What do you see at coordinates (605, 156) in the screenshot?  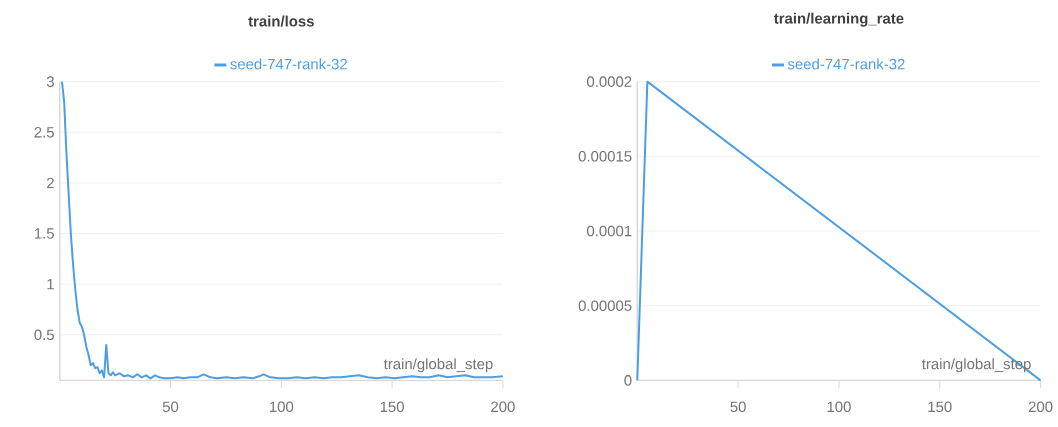 I see `y-tick-label: 0.00015` at bounding box center [605, 156].